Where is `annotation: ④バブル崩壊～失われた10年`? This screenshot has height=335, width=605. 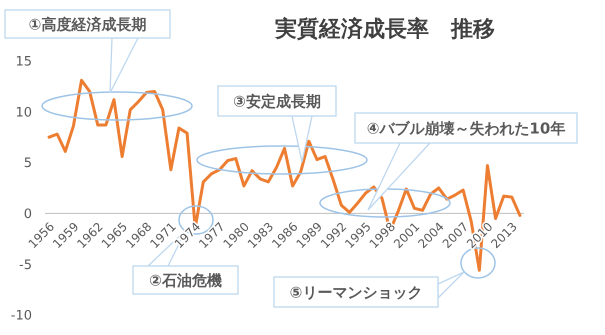
annotation: ④バブル崩壊～失われた10年 is located at coordinates (466, 128).